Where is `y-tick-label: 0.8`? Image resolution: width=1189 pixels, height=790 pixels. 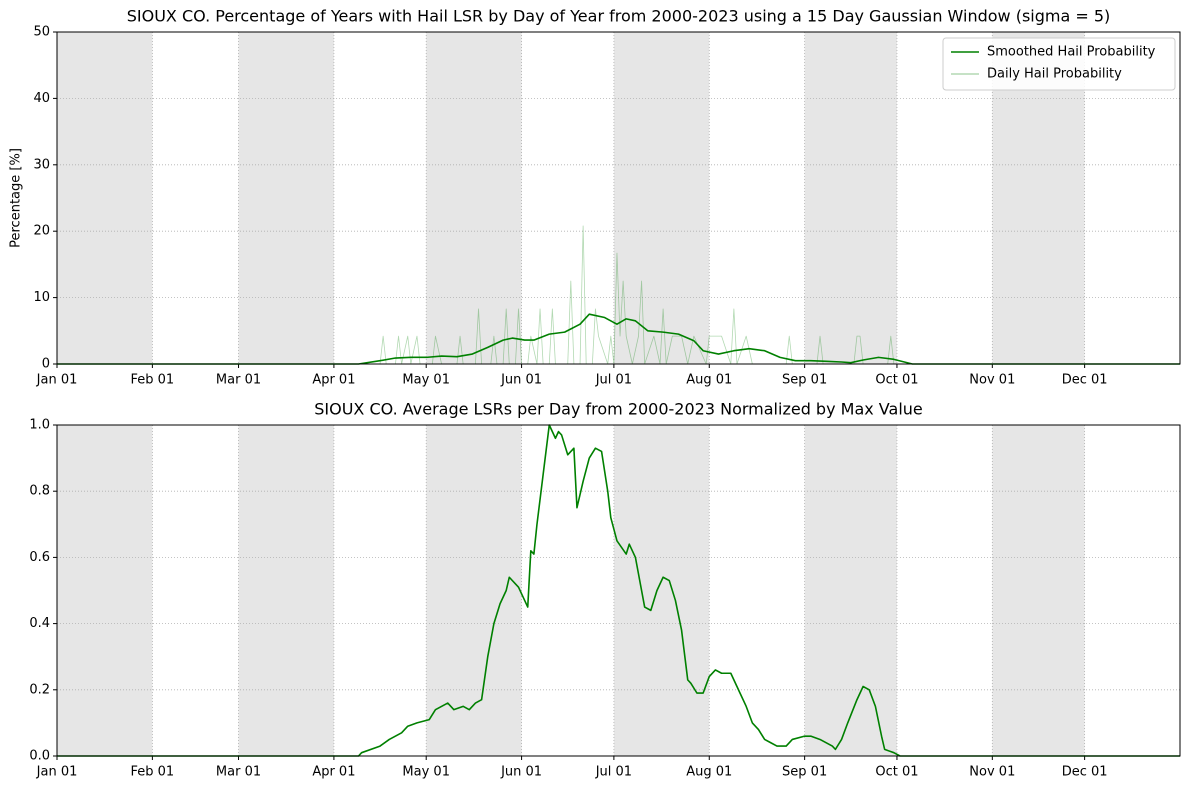
y-tick-label: 0.8 is located at coordinates (39, 491).